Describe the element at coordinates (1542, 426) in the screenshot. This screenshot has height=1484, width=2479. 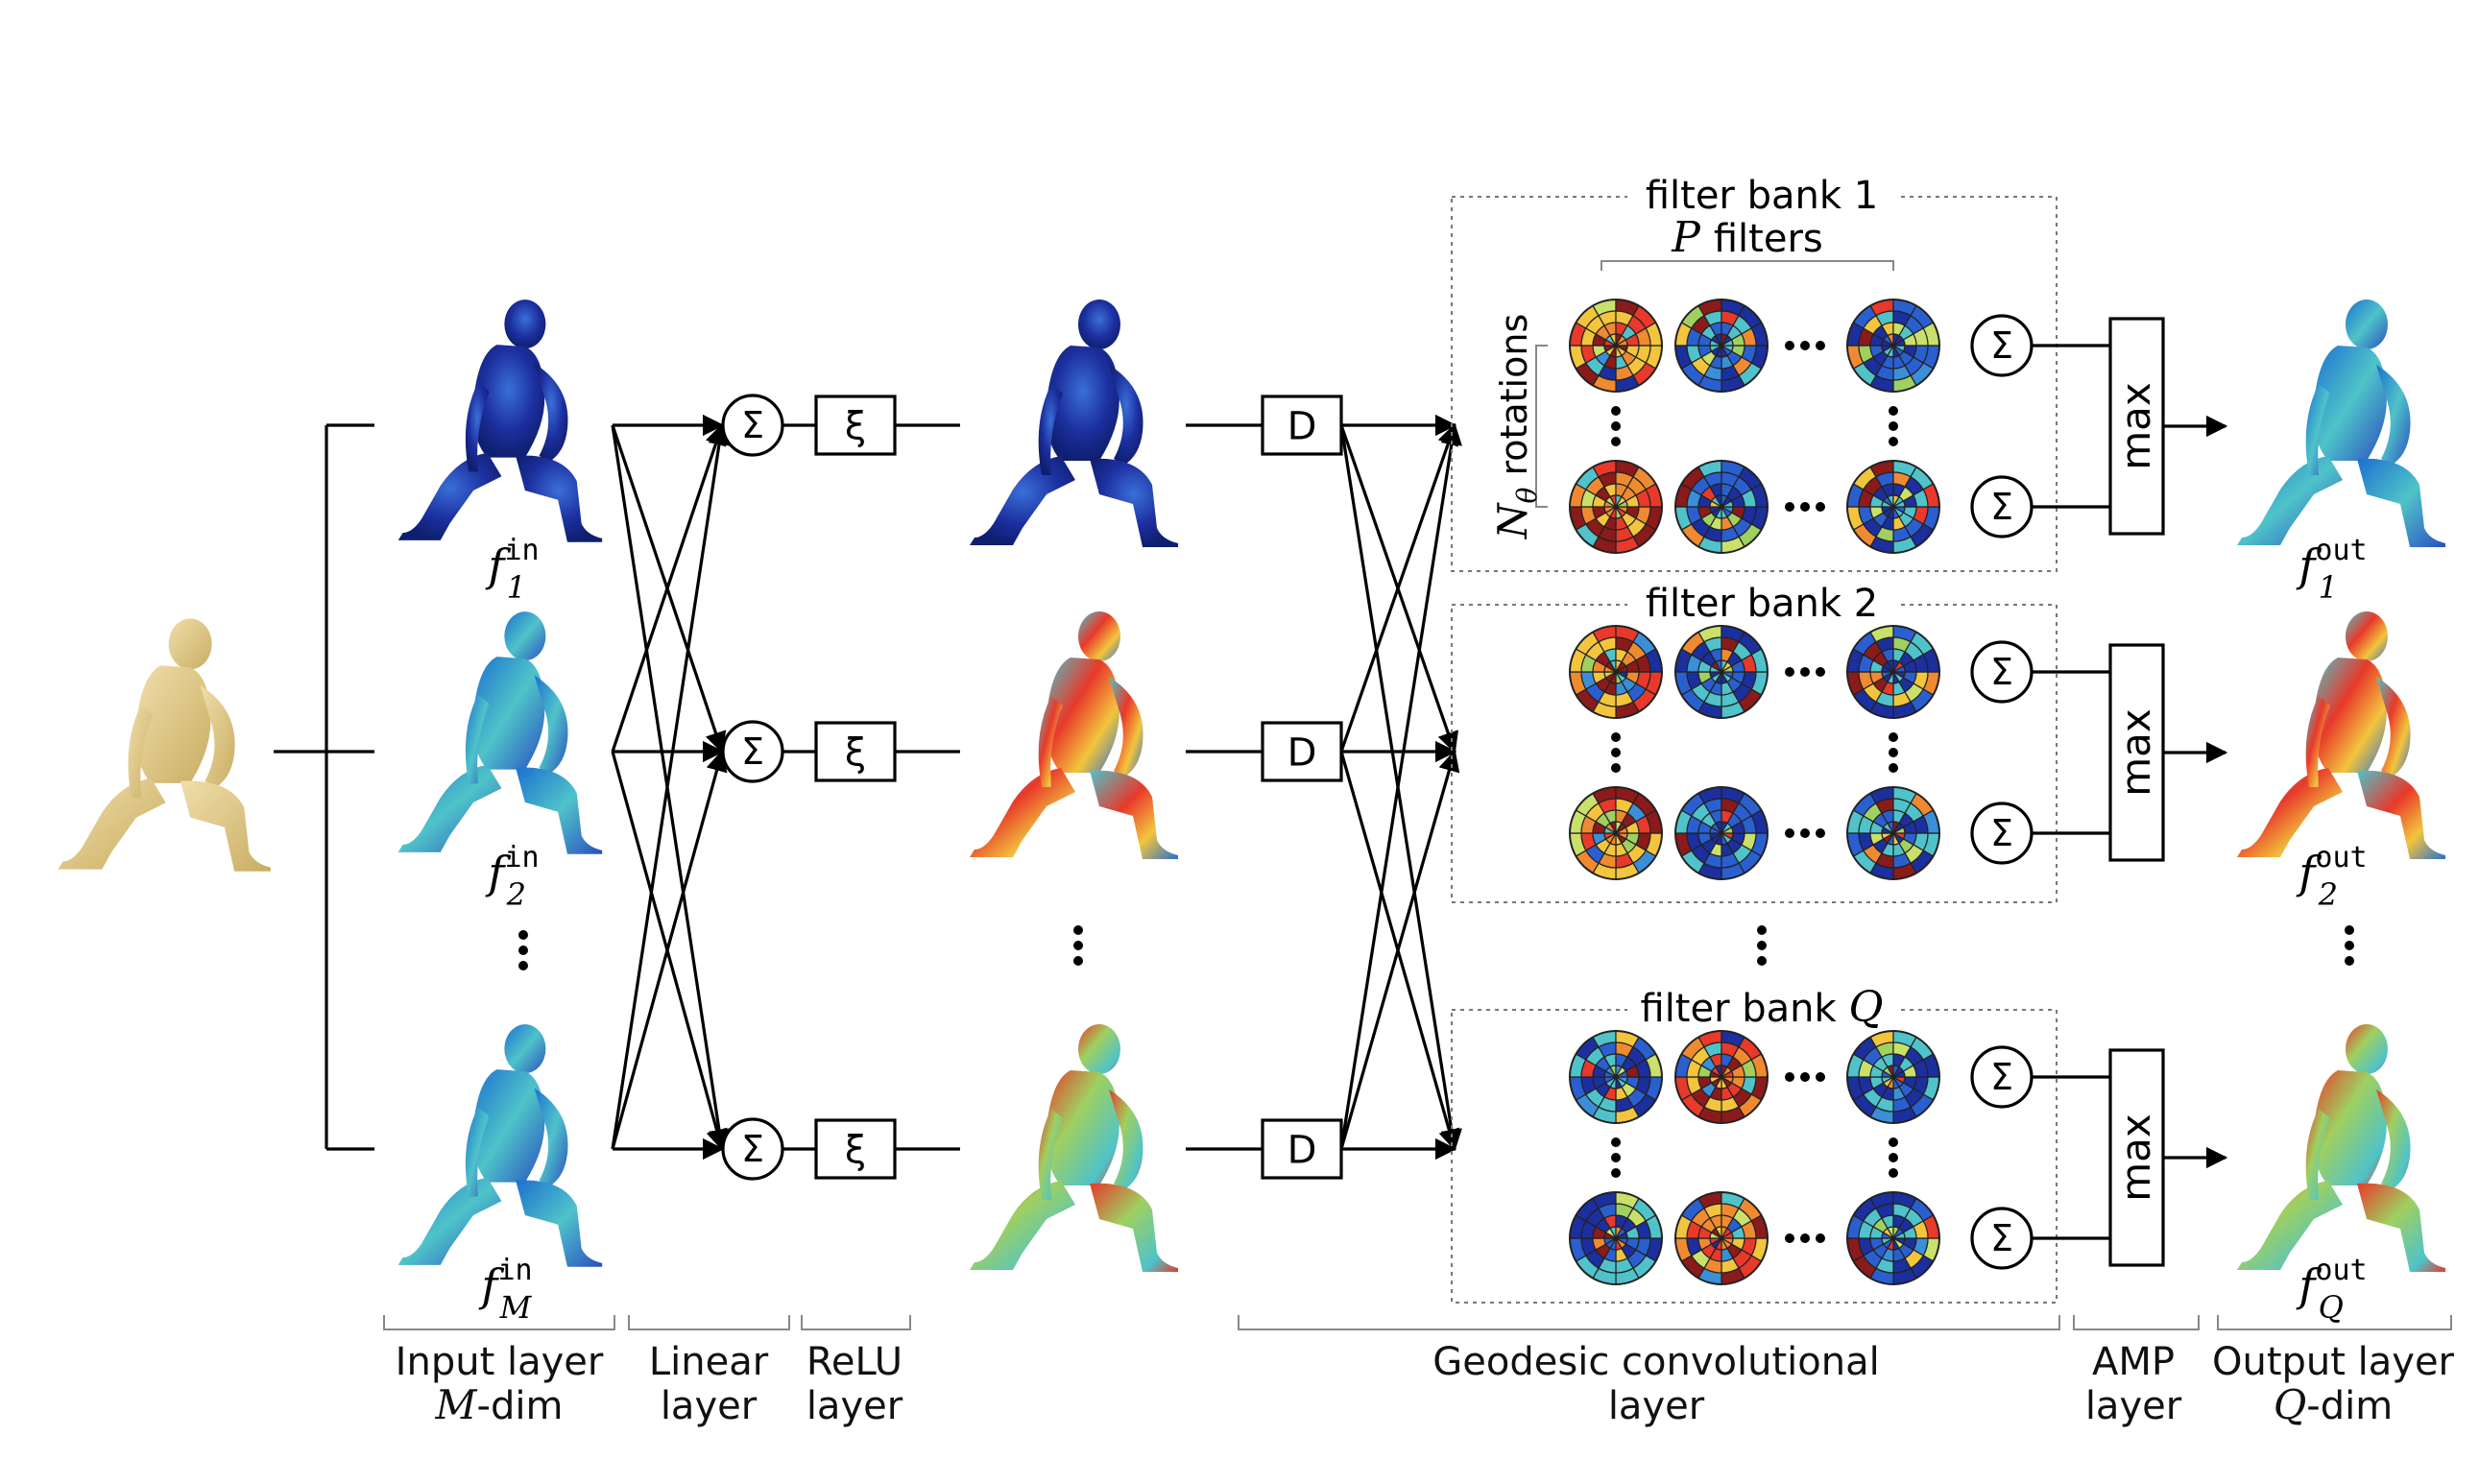
I see `rotations-bracket` at that location.